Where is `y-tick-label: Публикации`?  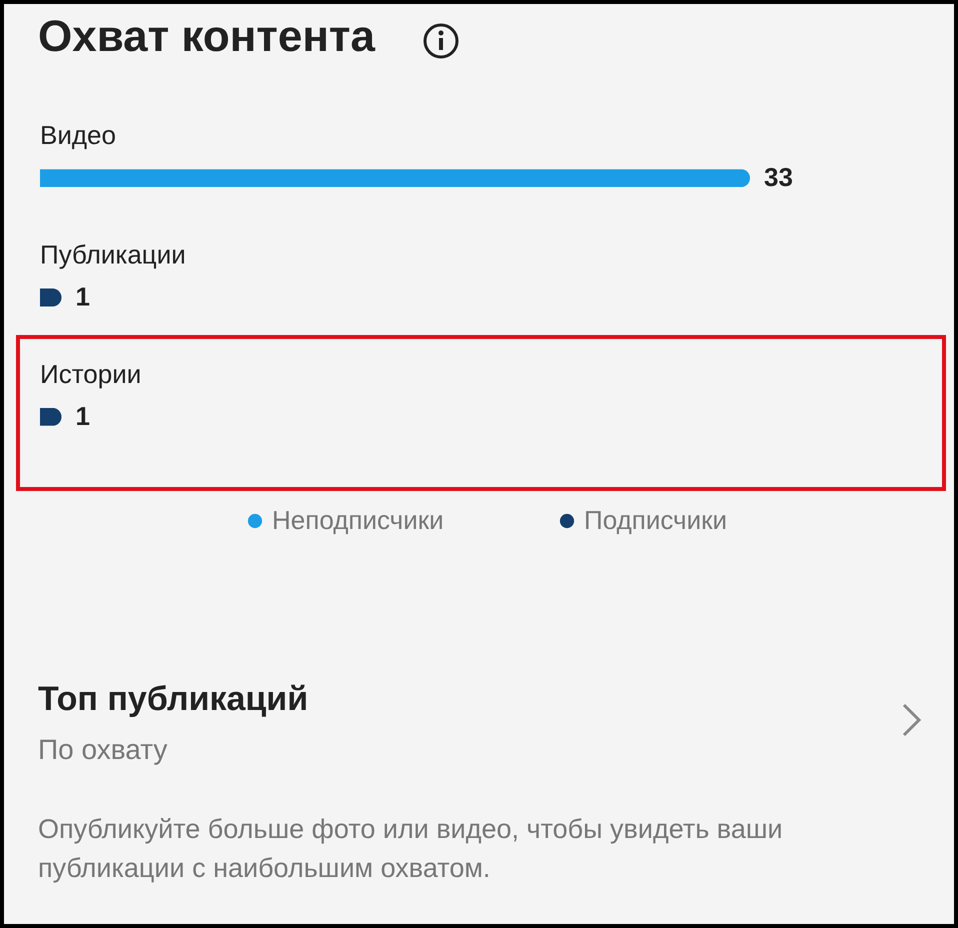 y-tick-label: Публикации is located at coordinates (113, 255).